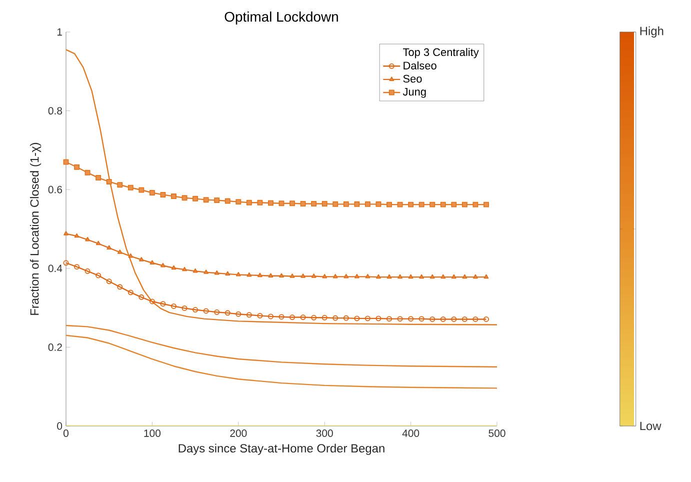 The image size is (691, 482). Describe the element at coordinates (651, 426) in the screenshot. I see `color-bar-label: Low` at that location.